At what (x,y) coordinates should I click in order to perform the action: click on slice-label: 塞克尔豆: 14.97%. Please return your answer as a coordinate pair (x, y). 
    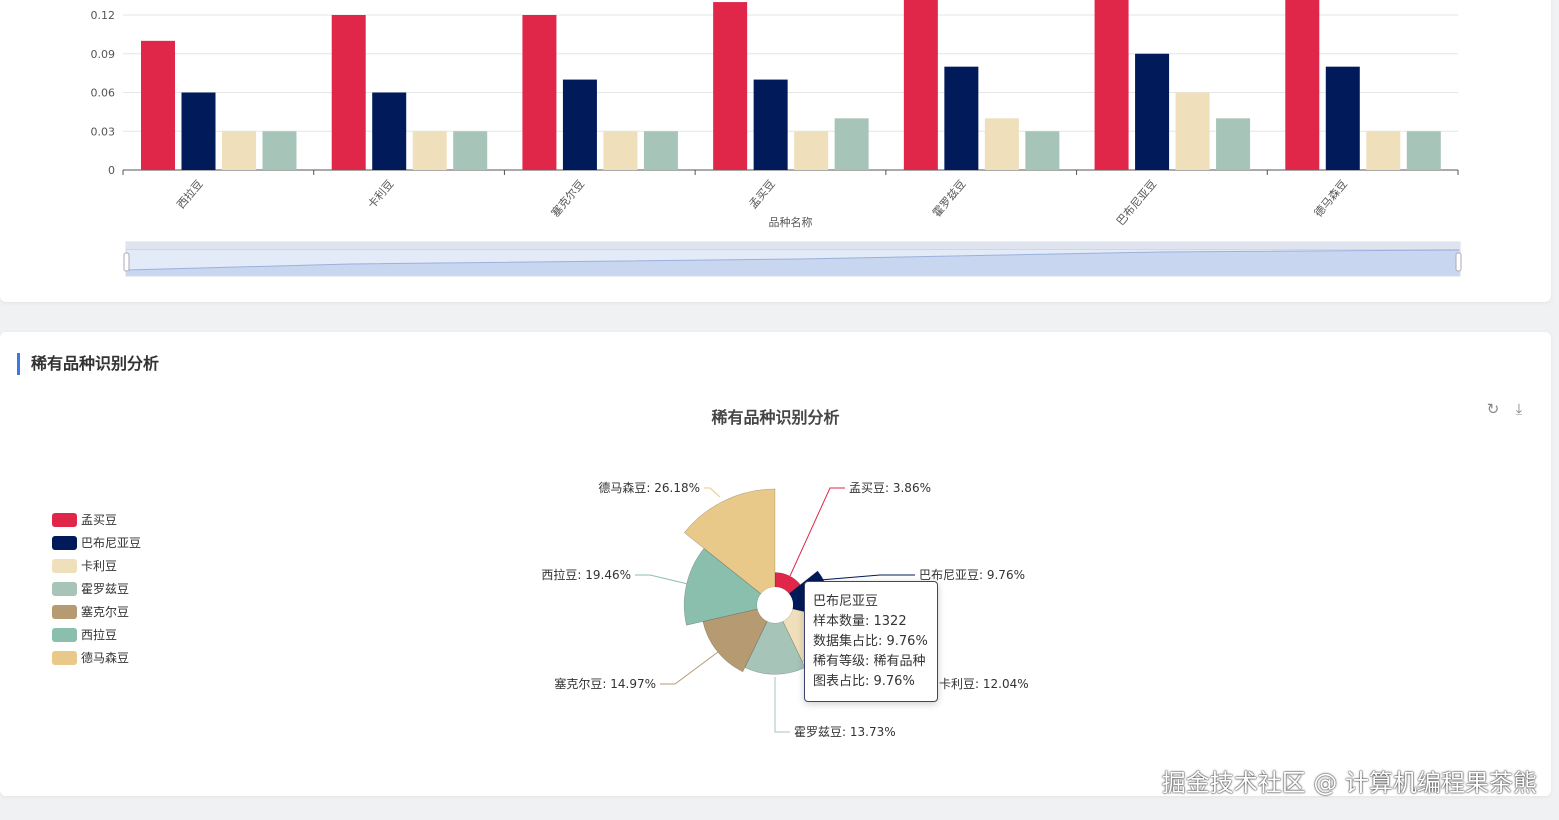
    Looking at the image, I should click on (605, 683).